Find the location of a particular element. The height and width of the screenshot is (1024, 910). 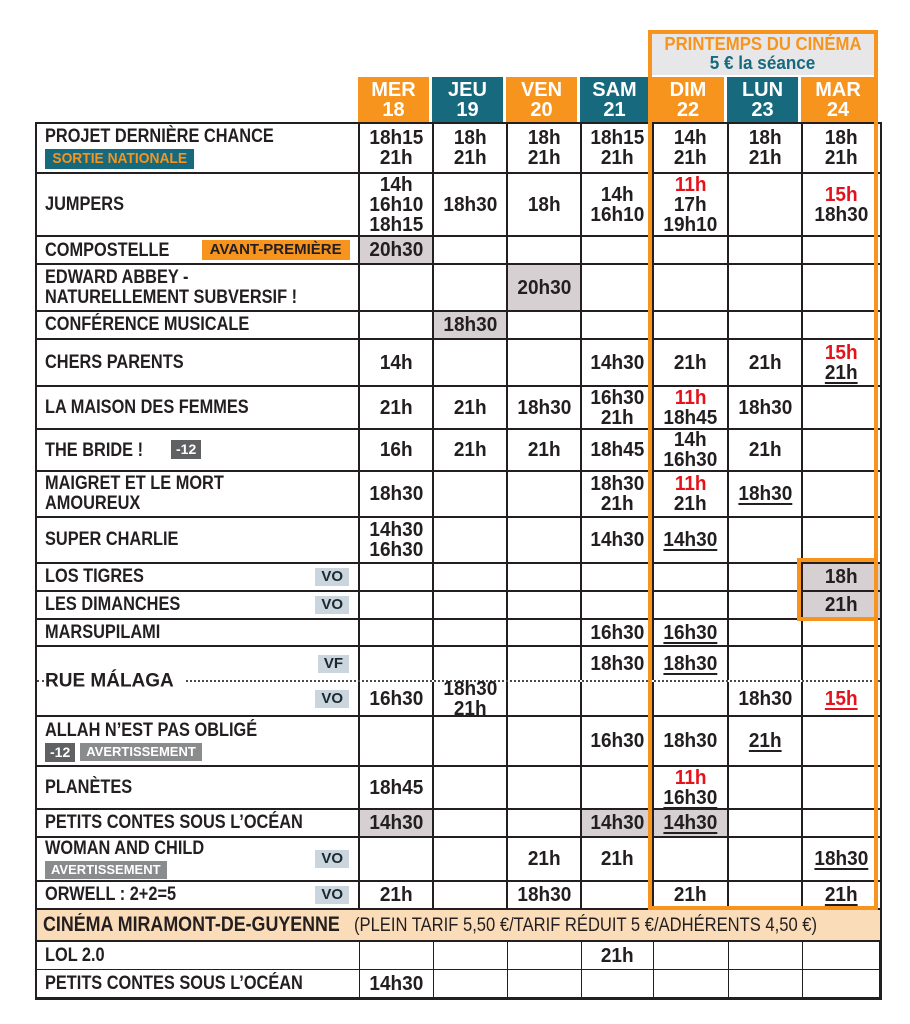

film-title: EDWARD ABBEY - is located at coordinates (117, 277).